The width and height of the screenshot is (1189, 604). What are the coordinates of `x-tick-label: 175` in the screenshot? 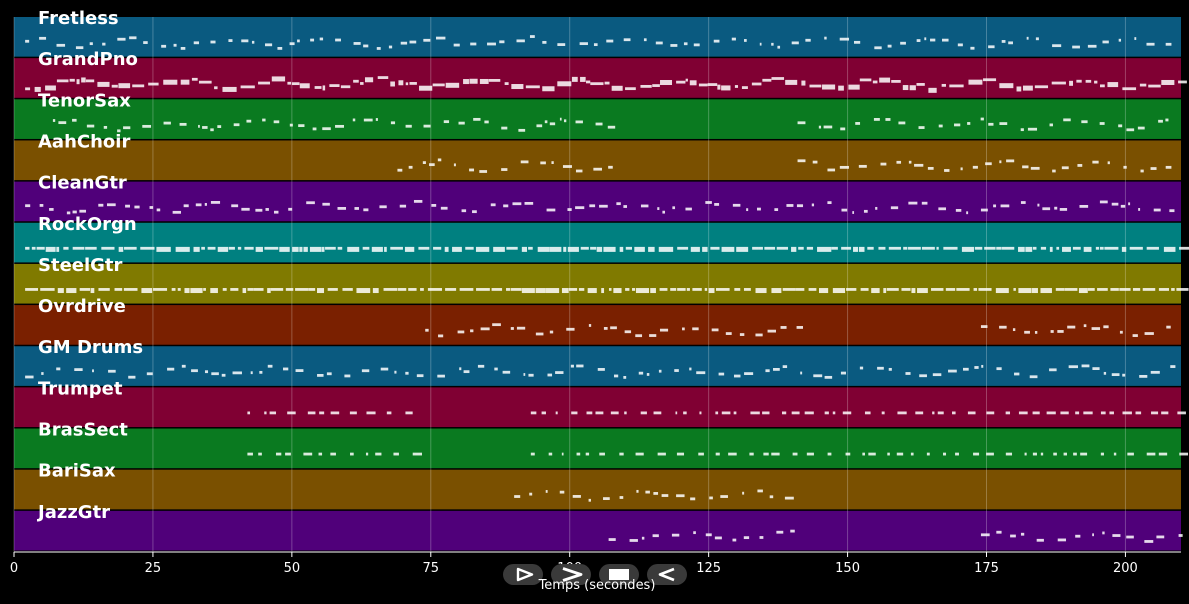 It's located at (986, 568).